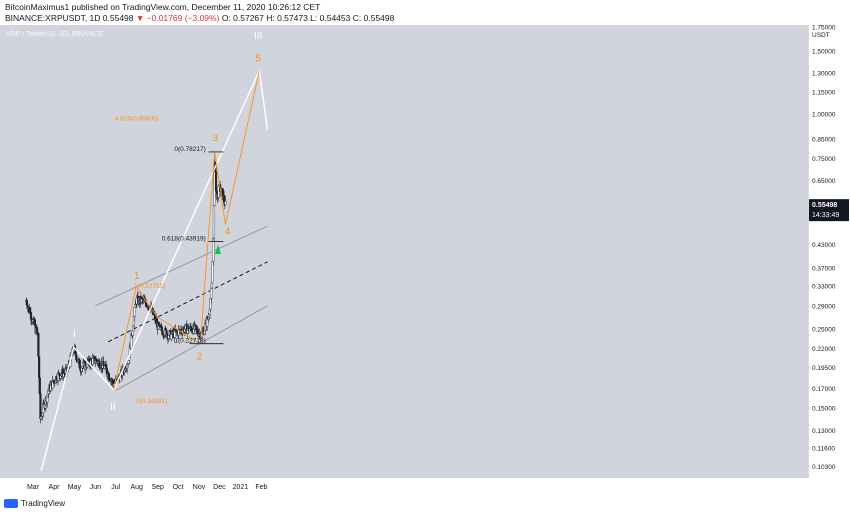 This screenshot has height=515, width=850. I want to click on channel-lower-line, so click(191, 348).